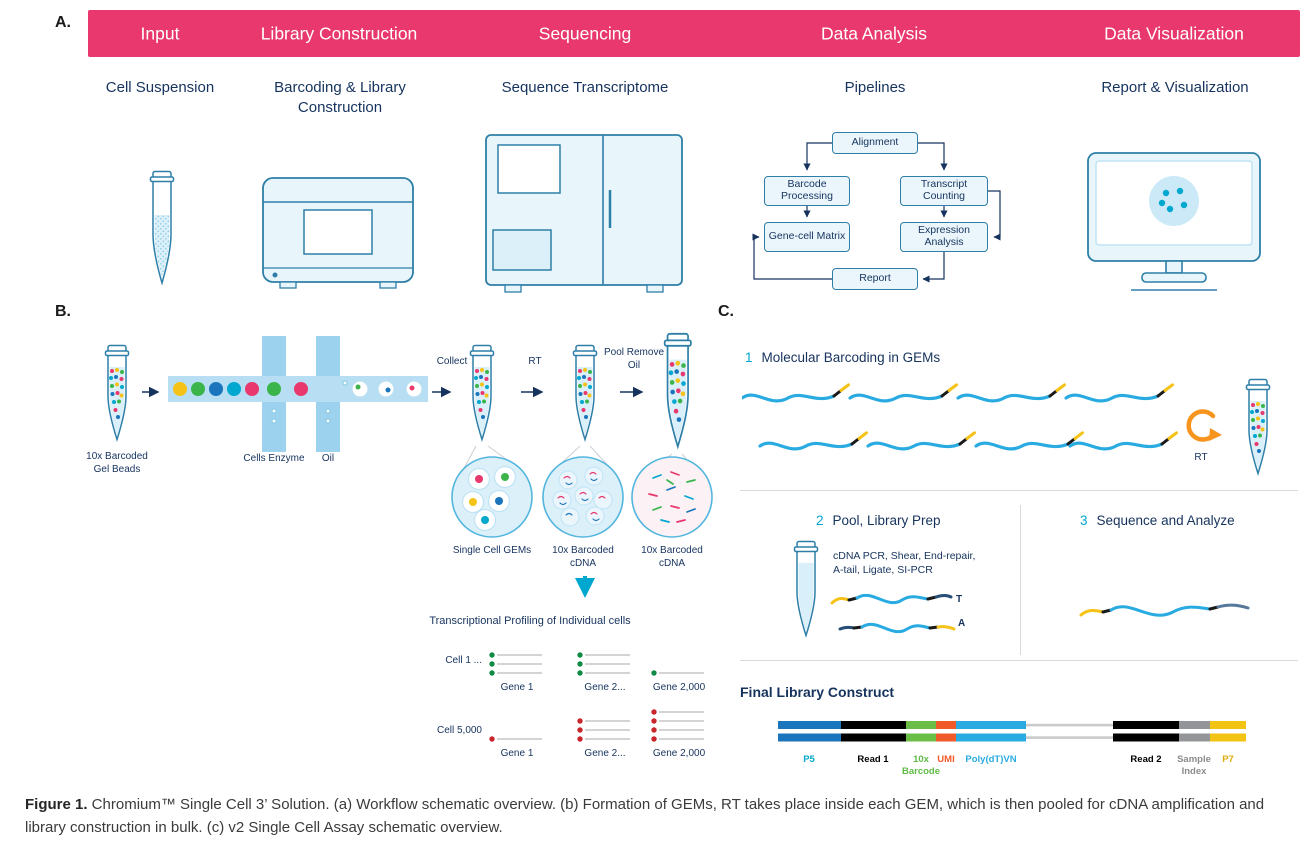 This screenshot has width=1304, height=845. I want to click on segment-label-read1: Read 1, so click(873, 759).